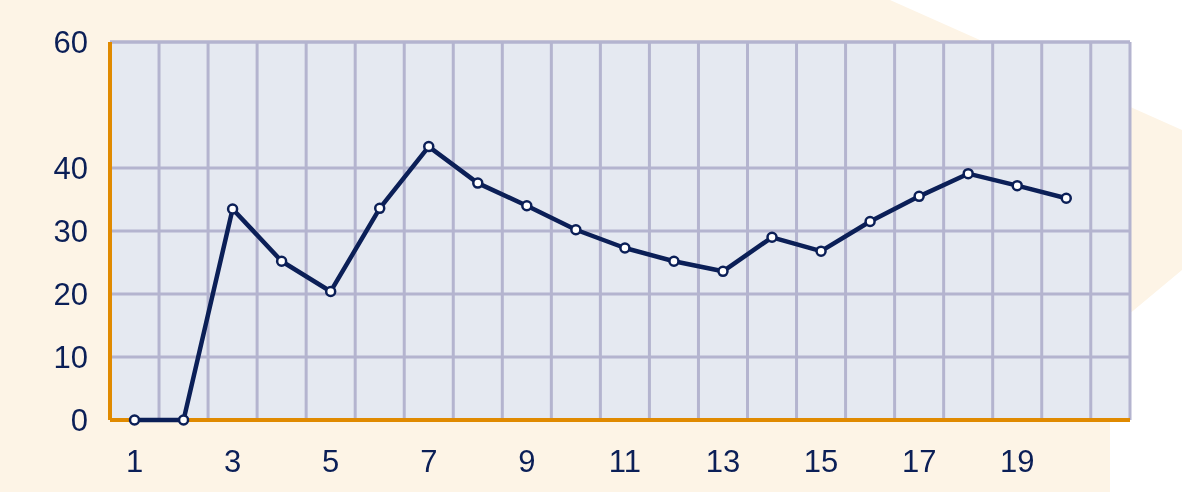 This screenshot has width=1182, height=492. What do you see at coordinates (624, 461) in the screenshot?
I see `x-tick-label: 11` at bounding box center [624, 461].